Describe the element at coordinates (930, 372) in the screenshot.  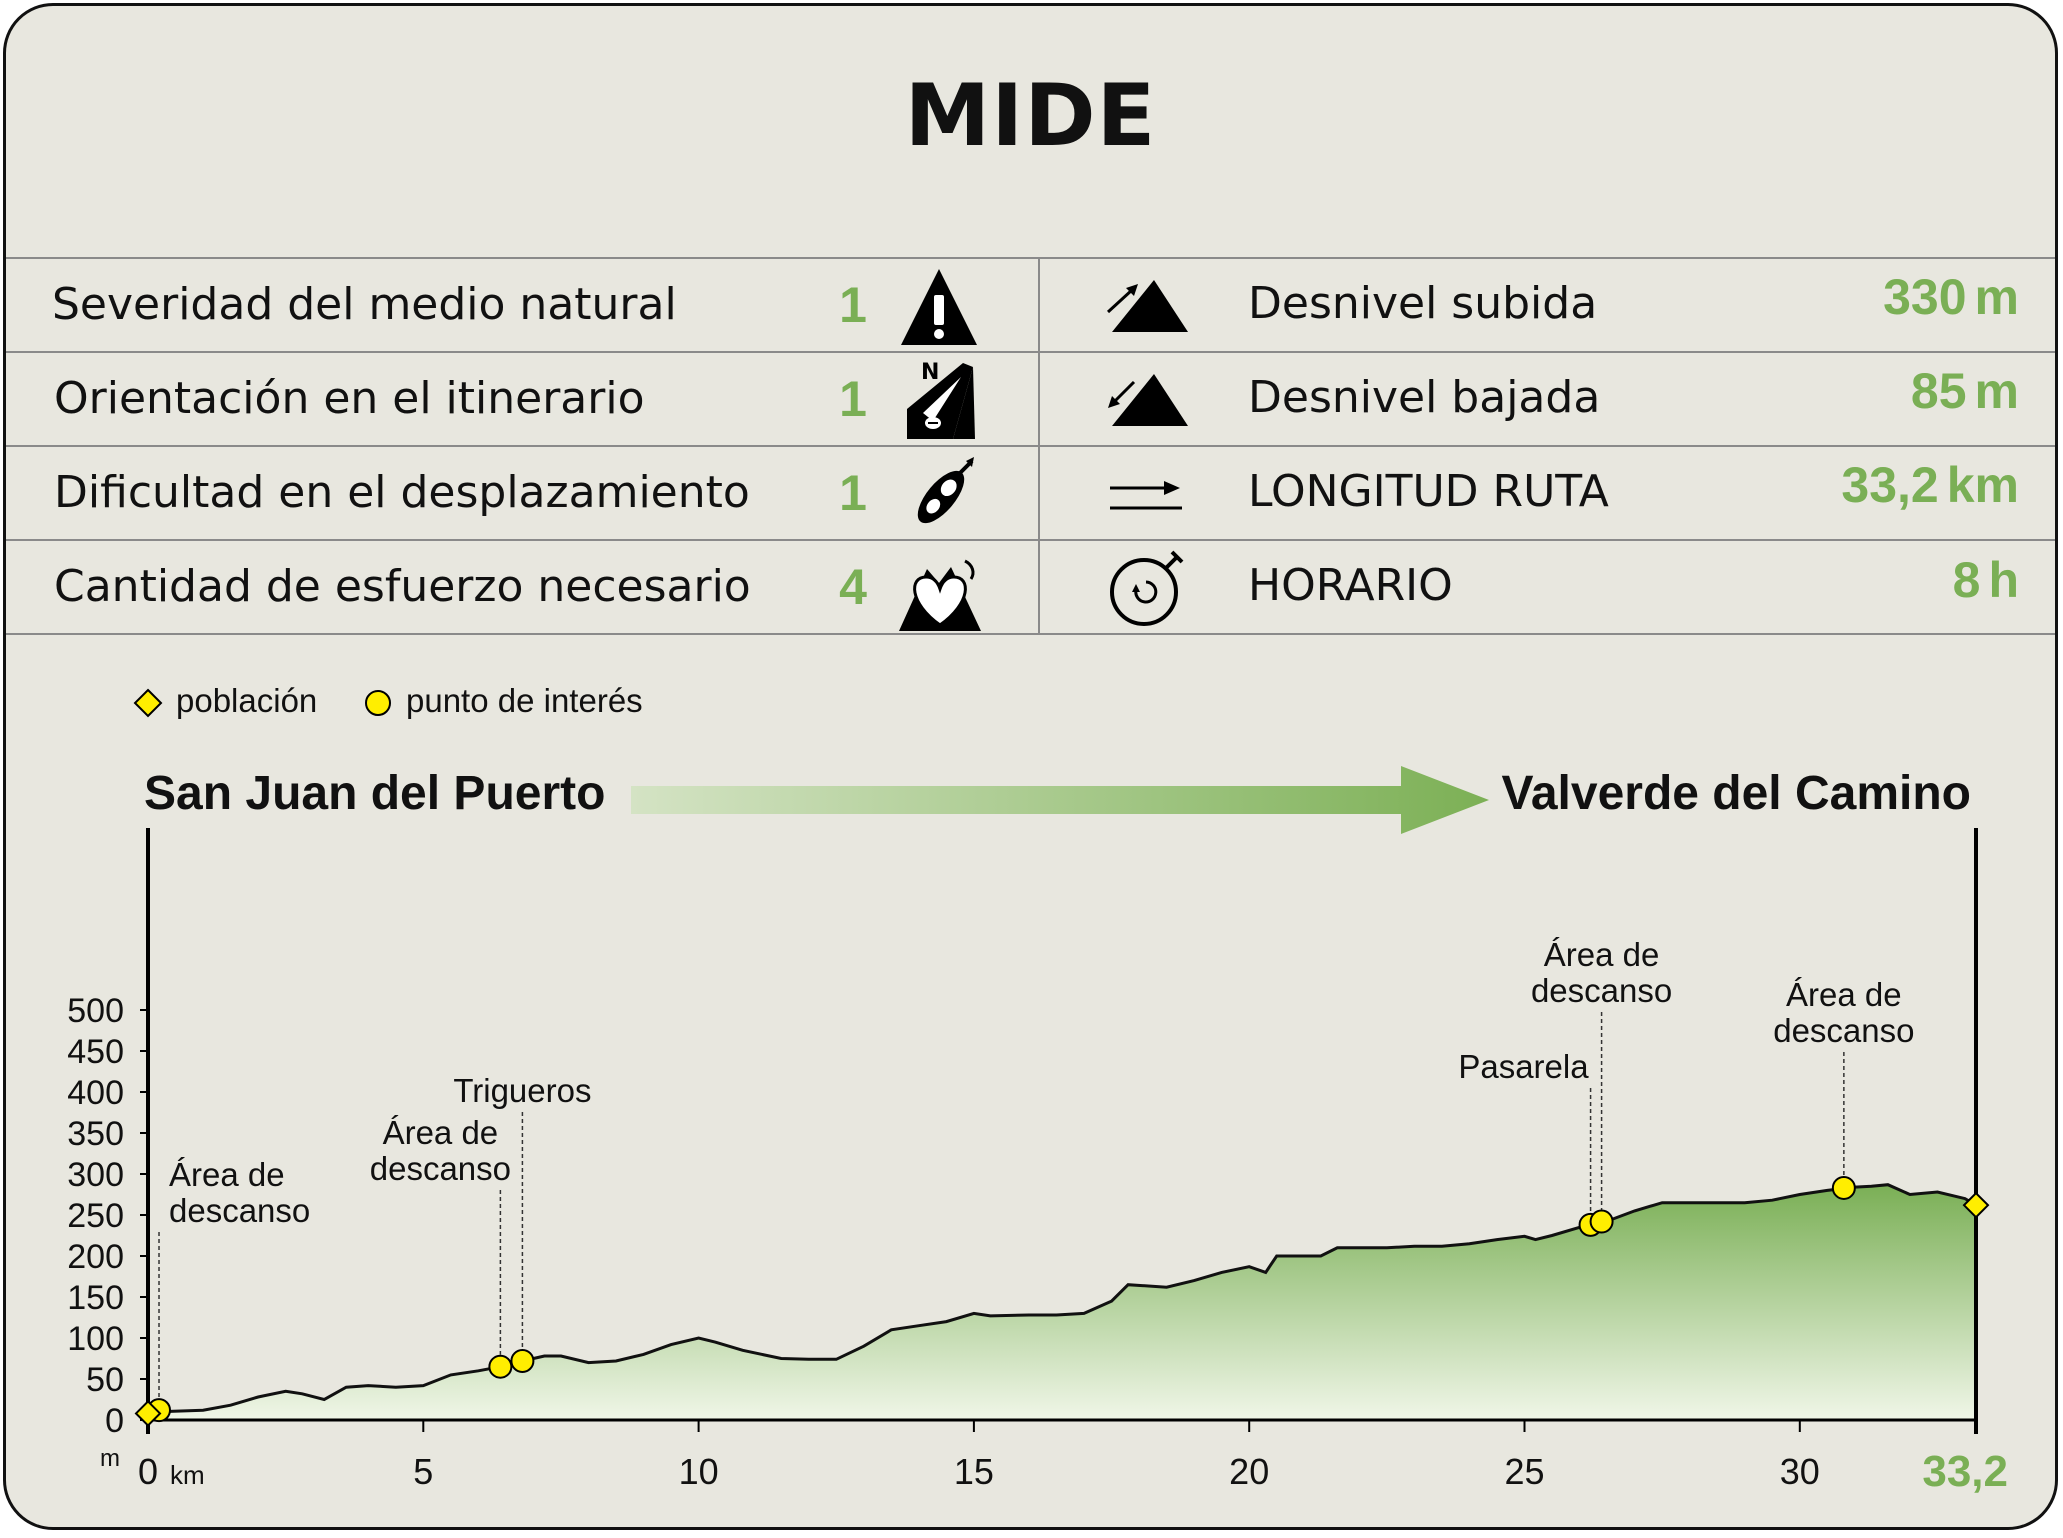
I see `svg-text: N` at that location.